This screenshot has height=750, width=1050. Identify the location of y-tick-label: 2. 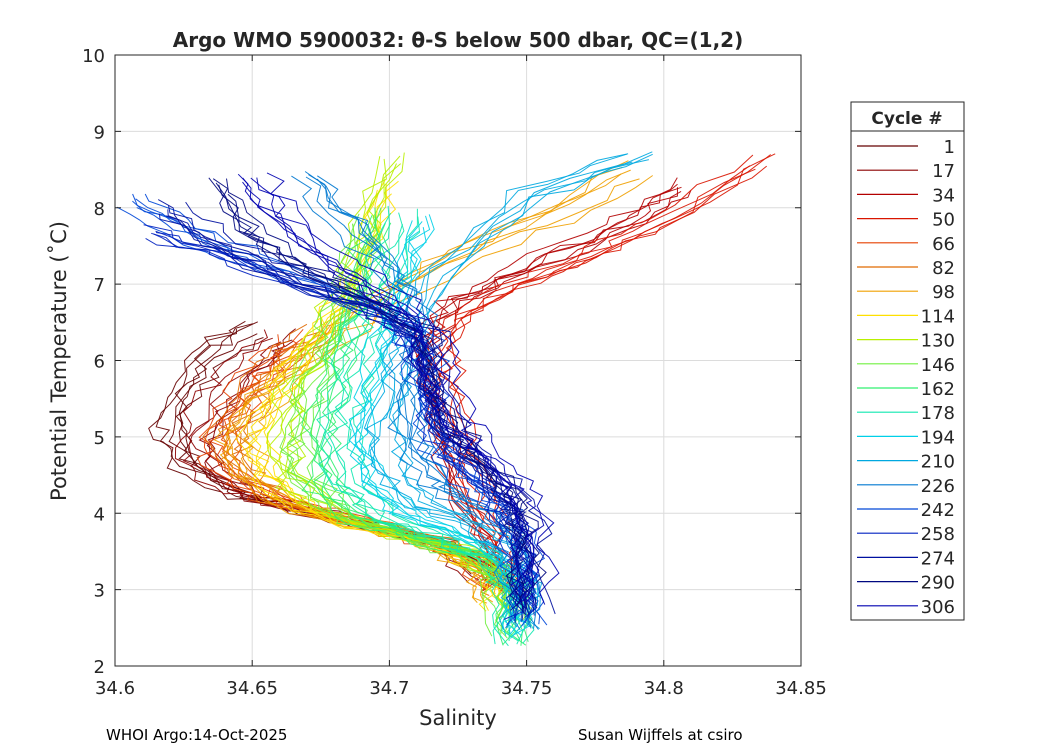
(99, 667).